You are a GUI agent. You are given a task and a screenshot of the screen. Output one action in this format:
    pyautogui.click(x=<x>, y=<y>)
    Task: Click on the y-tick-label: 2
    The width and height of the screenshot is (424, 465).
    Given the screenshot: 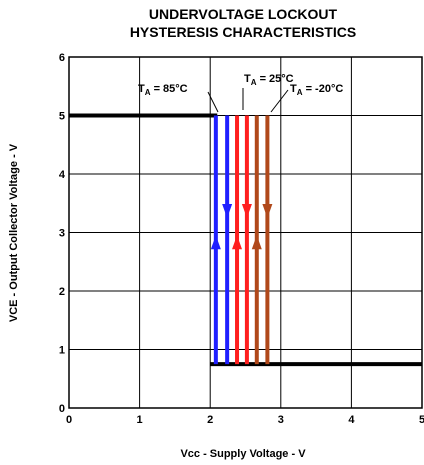 What is the action you would take?
    pyautogui.click(x=62, y=292)
    